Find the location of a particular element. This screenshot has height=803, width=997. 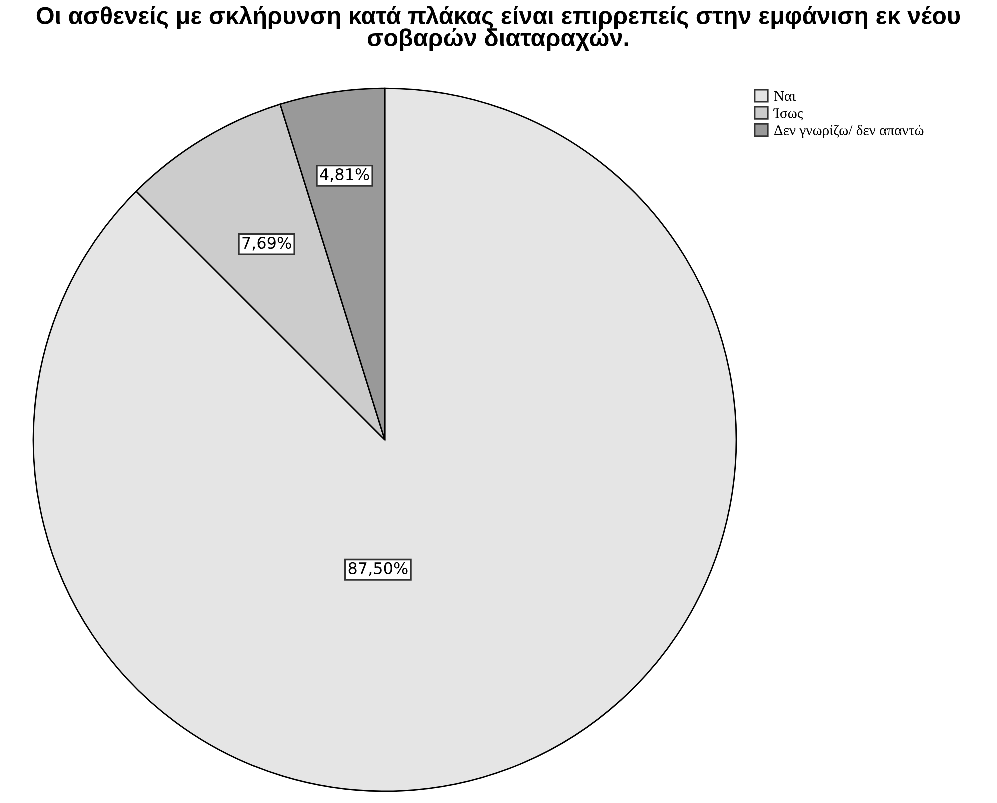

data-label: 87,50% is located at coordinates (378, 569).